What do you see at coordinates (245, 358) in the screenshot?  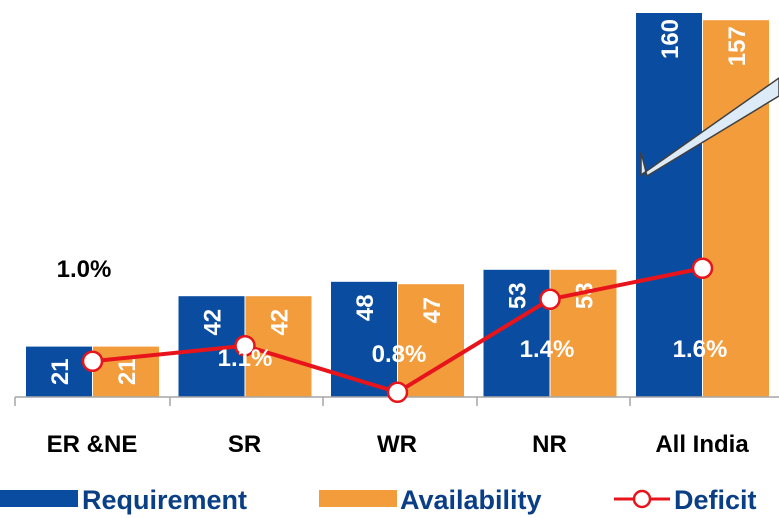 I see `deficit-label-1: 1.1%` at bounding box center [245, 358].